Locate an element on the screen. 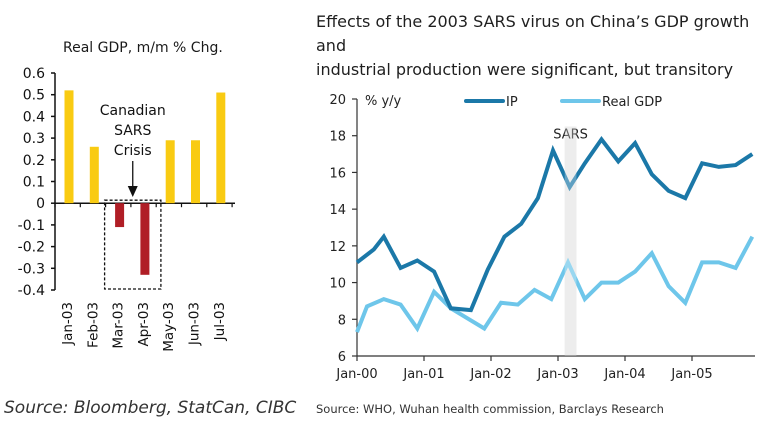 The width and height of the screenshot is (777, 440). series-line-real-gdp is located at coordinates (555, 284).